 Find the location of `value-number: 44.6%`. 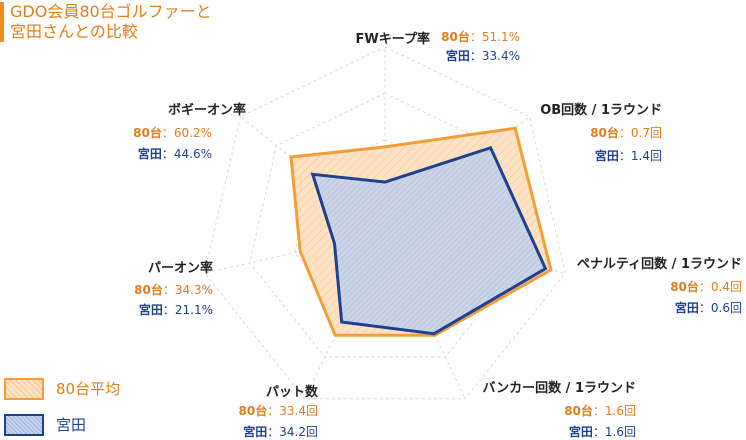

value-number: 44.6% is located at coordinates (193, 154).